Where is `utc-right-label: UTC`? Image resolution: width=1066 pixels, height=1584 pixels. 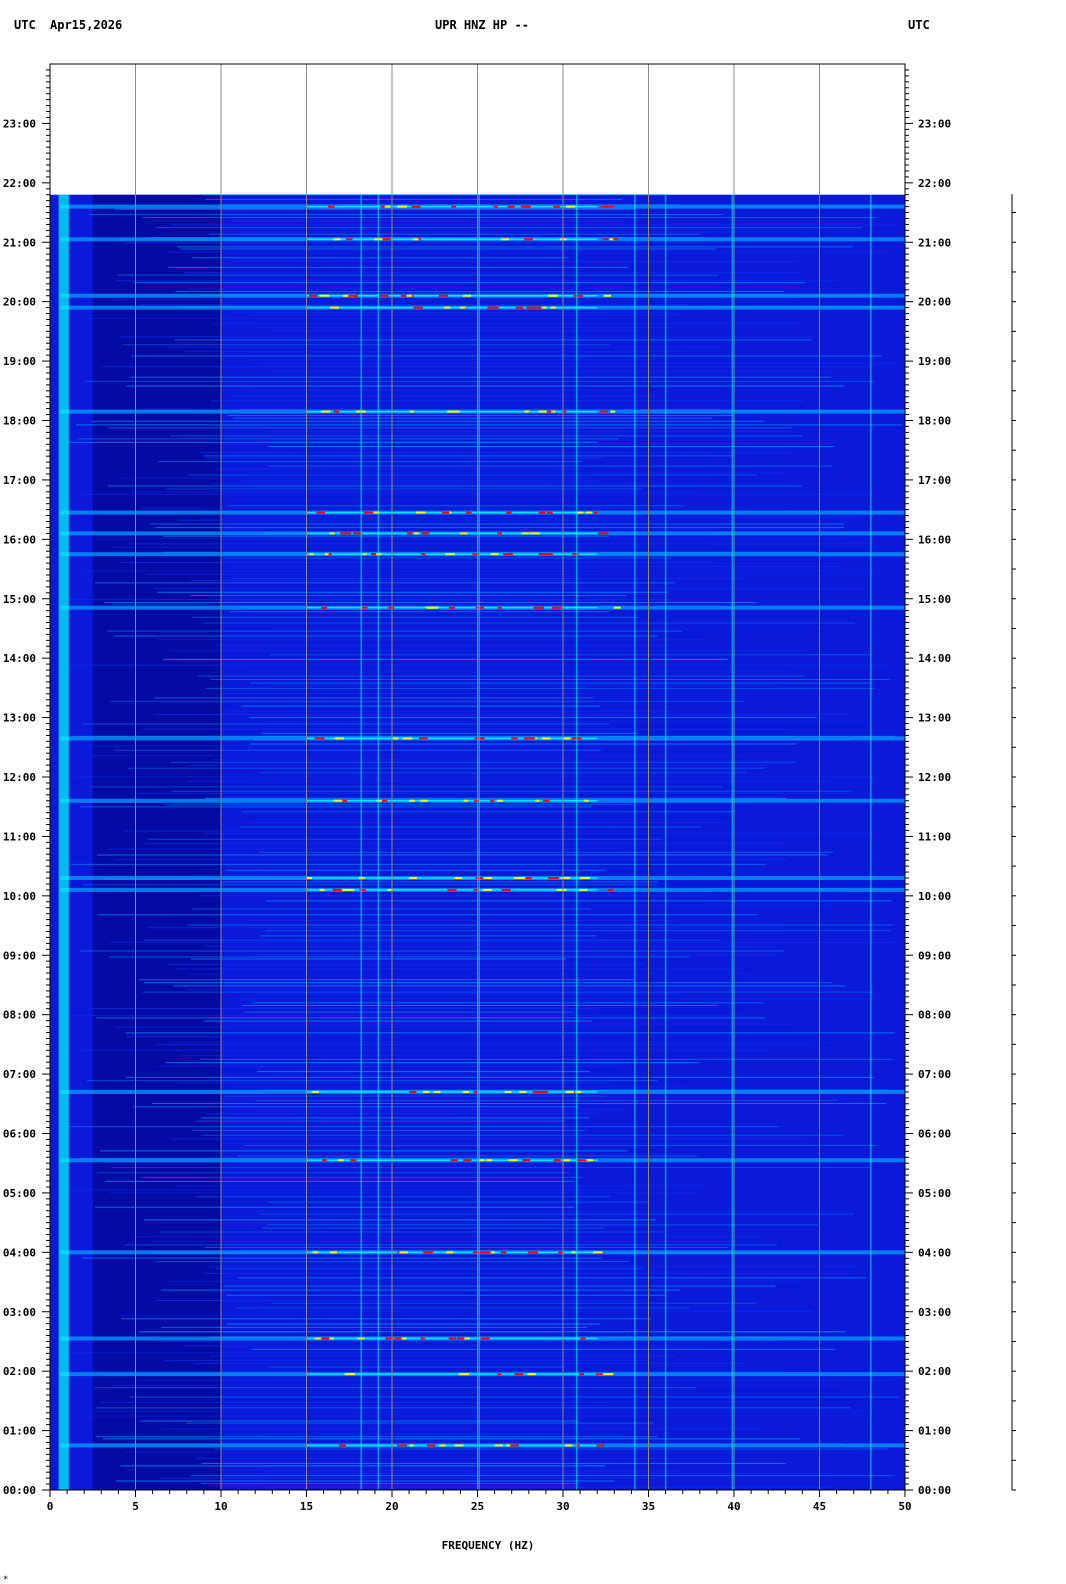
utc-right-label: UTC is located at coordinates (919, 25).